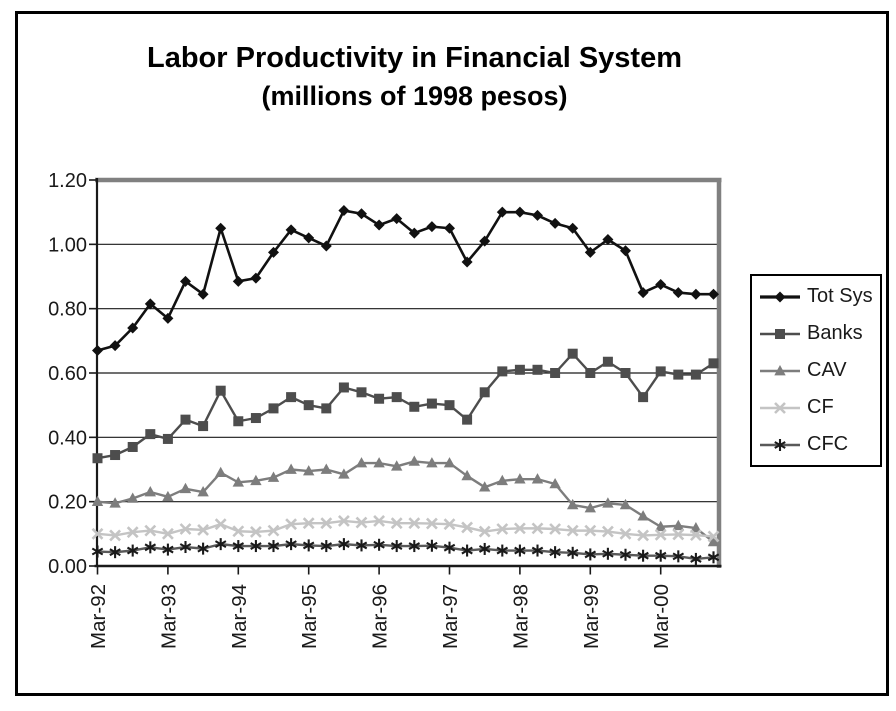 This screenshot has height=711, width=896. Describe the element at coordinates (405, 551) in the screenshot. I see `series-cfc` at that location.